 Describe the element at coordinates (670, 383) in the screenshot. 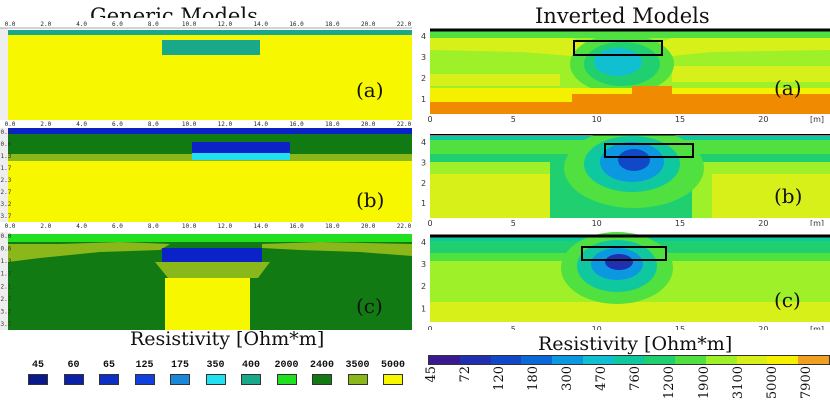

I see `colorbar-label: 1200` at that location.